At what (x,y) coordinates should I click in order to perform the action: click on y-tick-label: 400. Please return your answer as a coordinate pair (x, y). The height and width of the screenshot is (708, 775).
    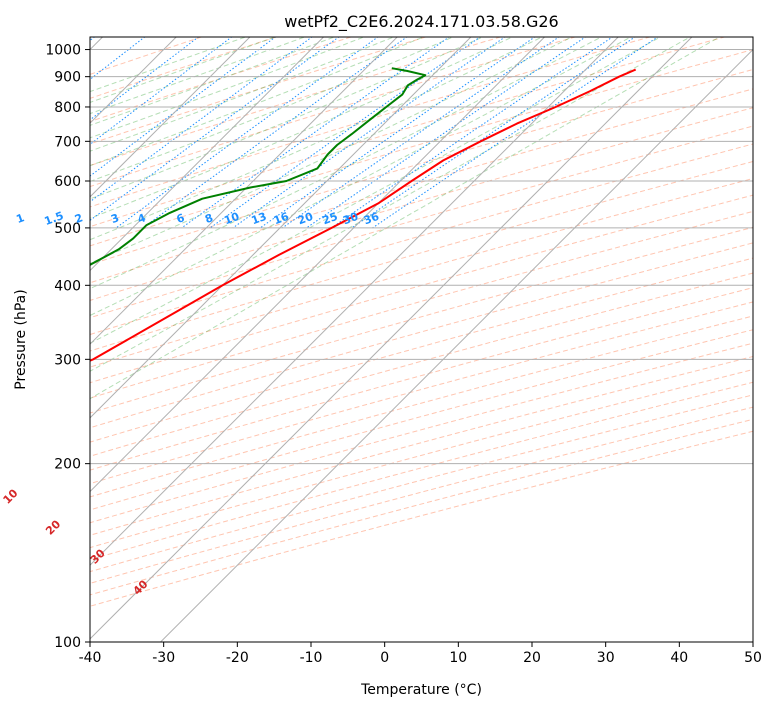
    Looking at the image, I should click on (67, 286).